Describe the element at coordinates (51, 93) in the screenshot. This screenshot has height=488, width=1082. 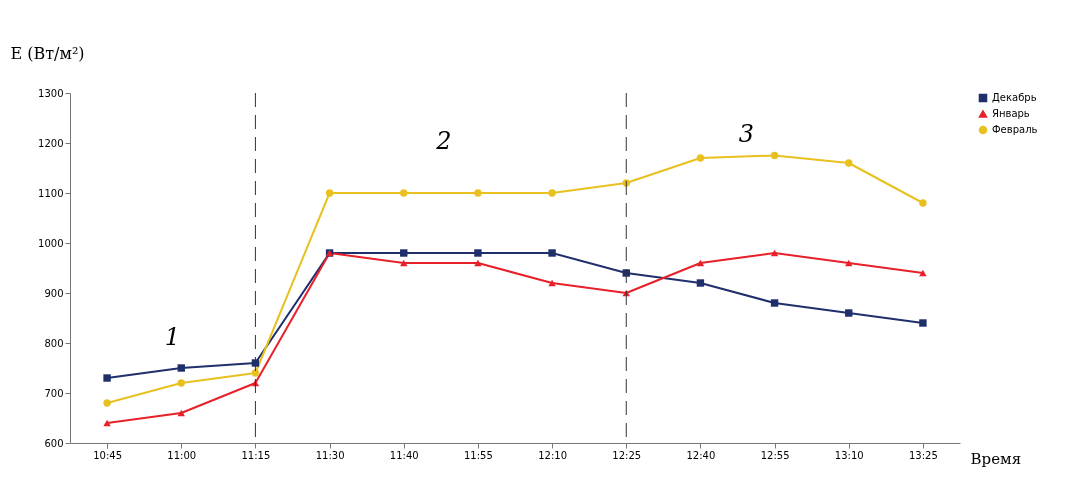
I see `y-tick-label: 1300` at that location.